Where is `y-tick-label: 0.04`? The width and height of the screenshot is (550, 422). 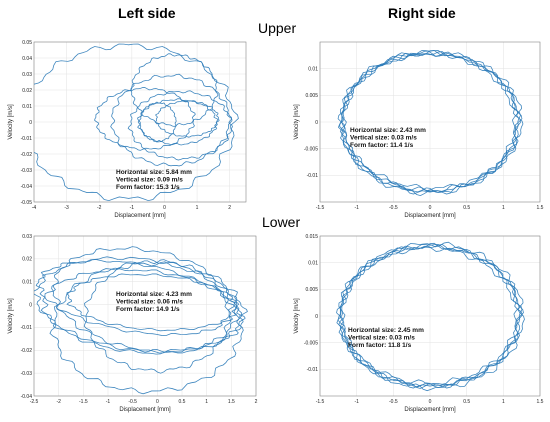 y-tick-label: 0.04 is located at coordinates (27, 59).